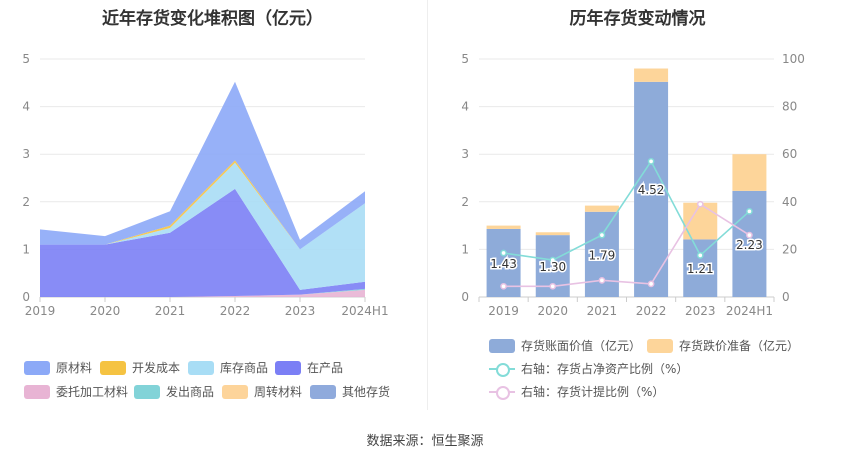  I want to click on panel-divider, so click(427, 205).